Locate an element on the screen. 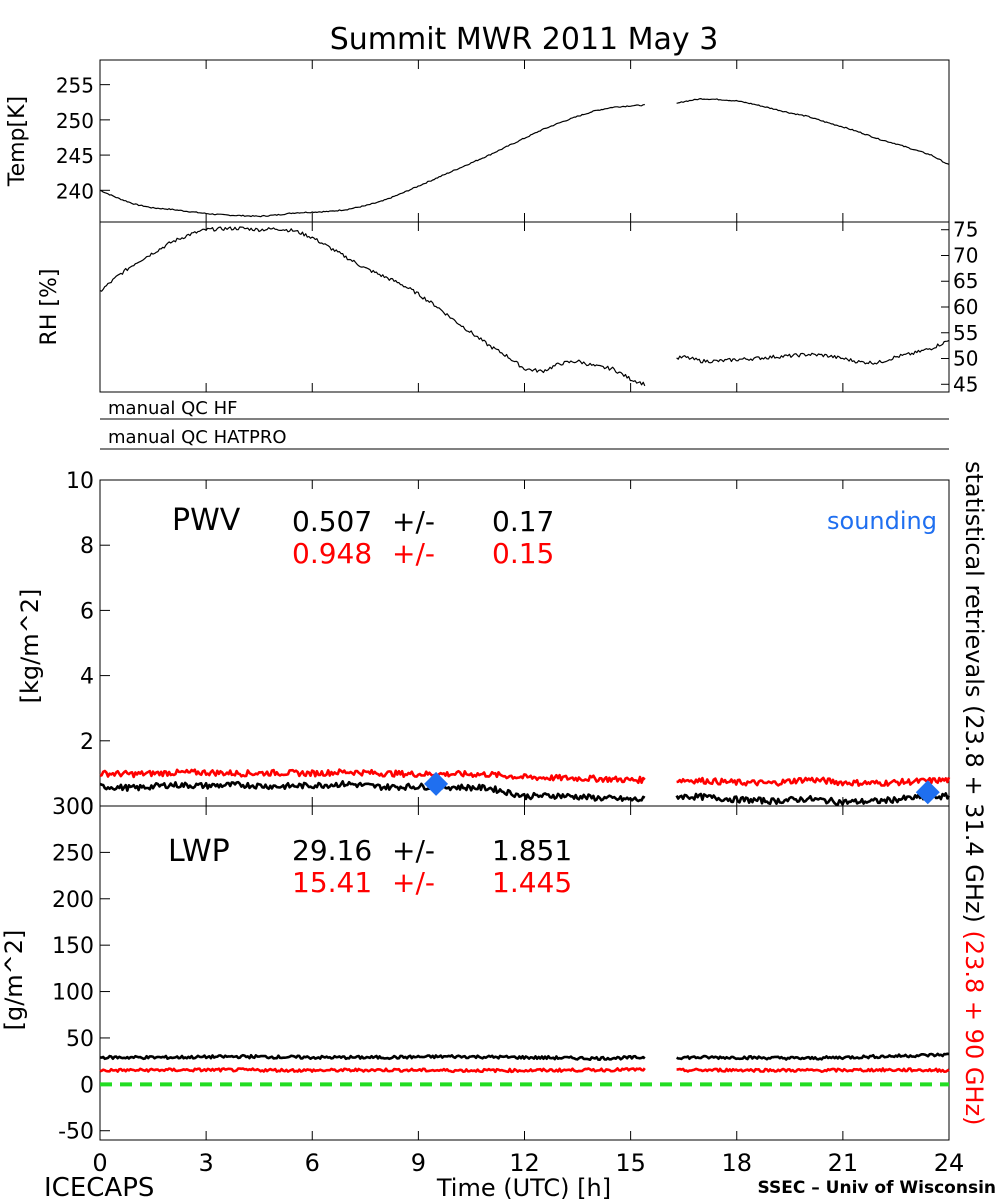 The image size is (1000, 1200). PWV-ytick-label: 6 is located at coordinates (87, 611).